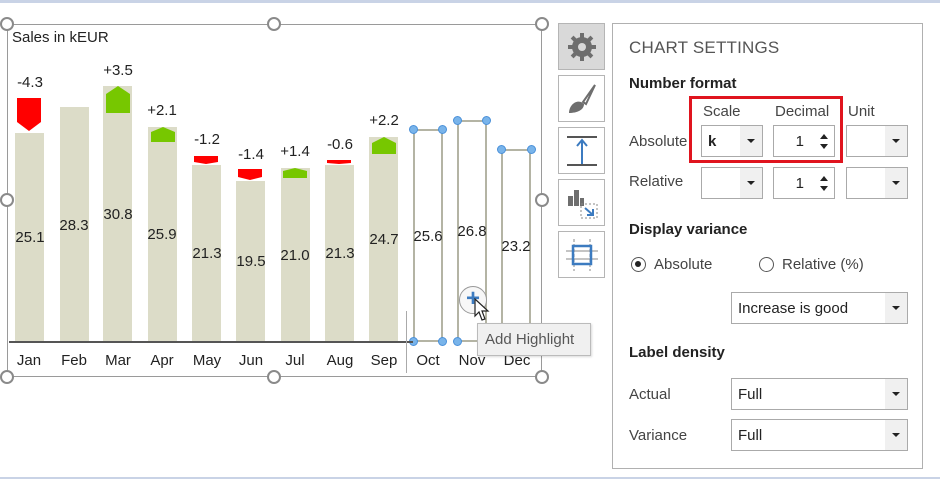  I want to click on relative-unit-dropdown, so click(877, 183).